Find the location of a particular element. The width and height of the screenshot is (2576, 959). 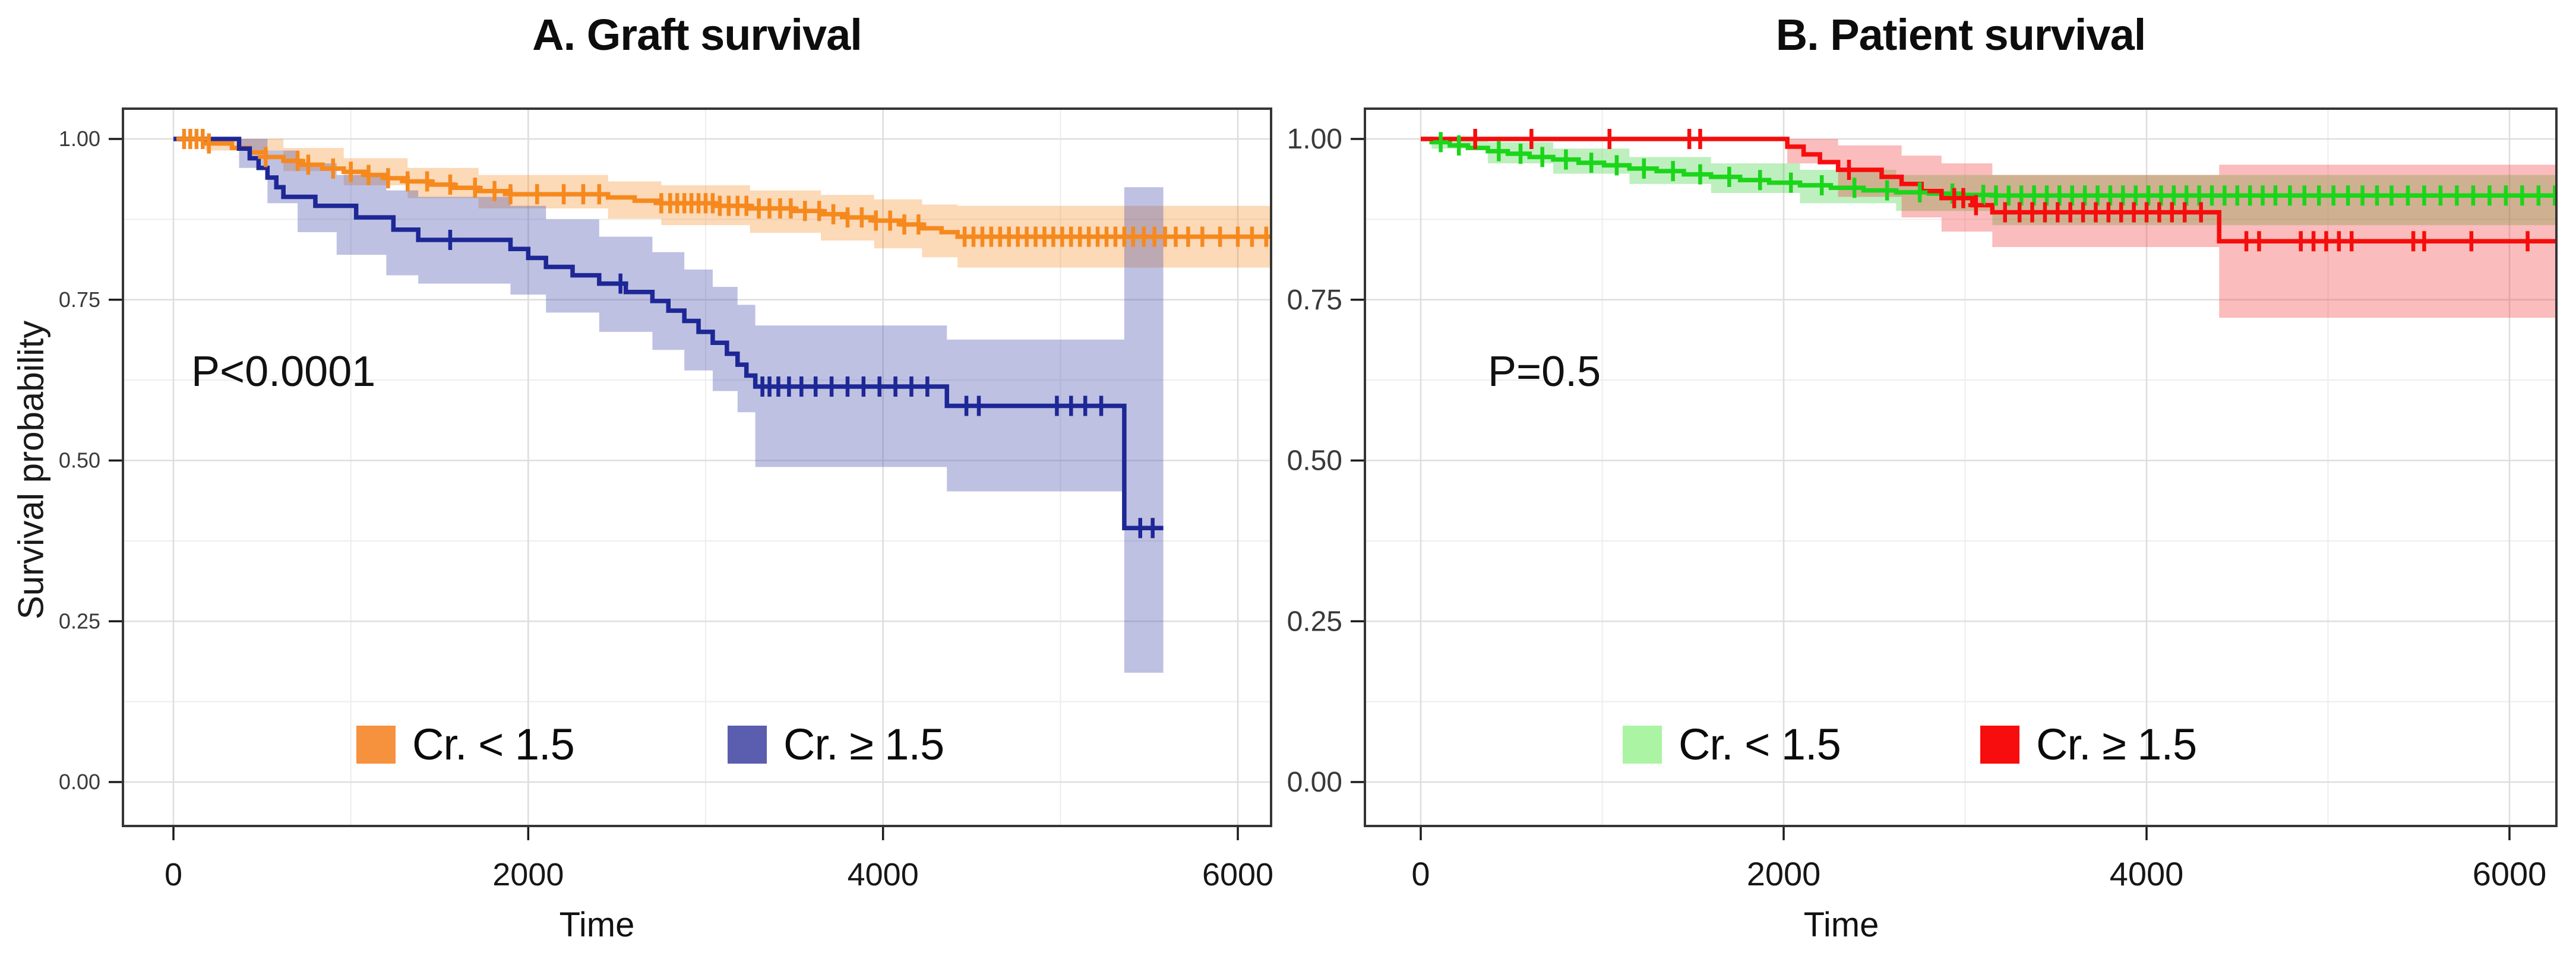

legend-item-a-cr-ge-15: Cr. ≥ 1.5 is located at coordinates (836, 745).